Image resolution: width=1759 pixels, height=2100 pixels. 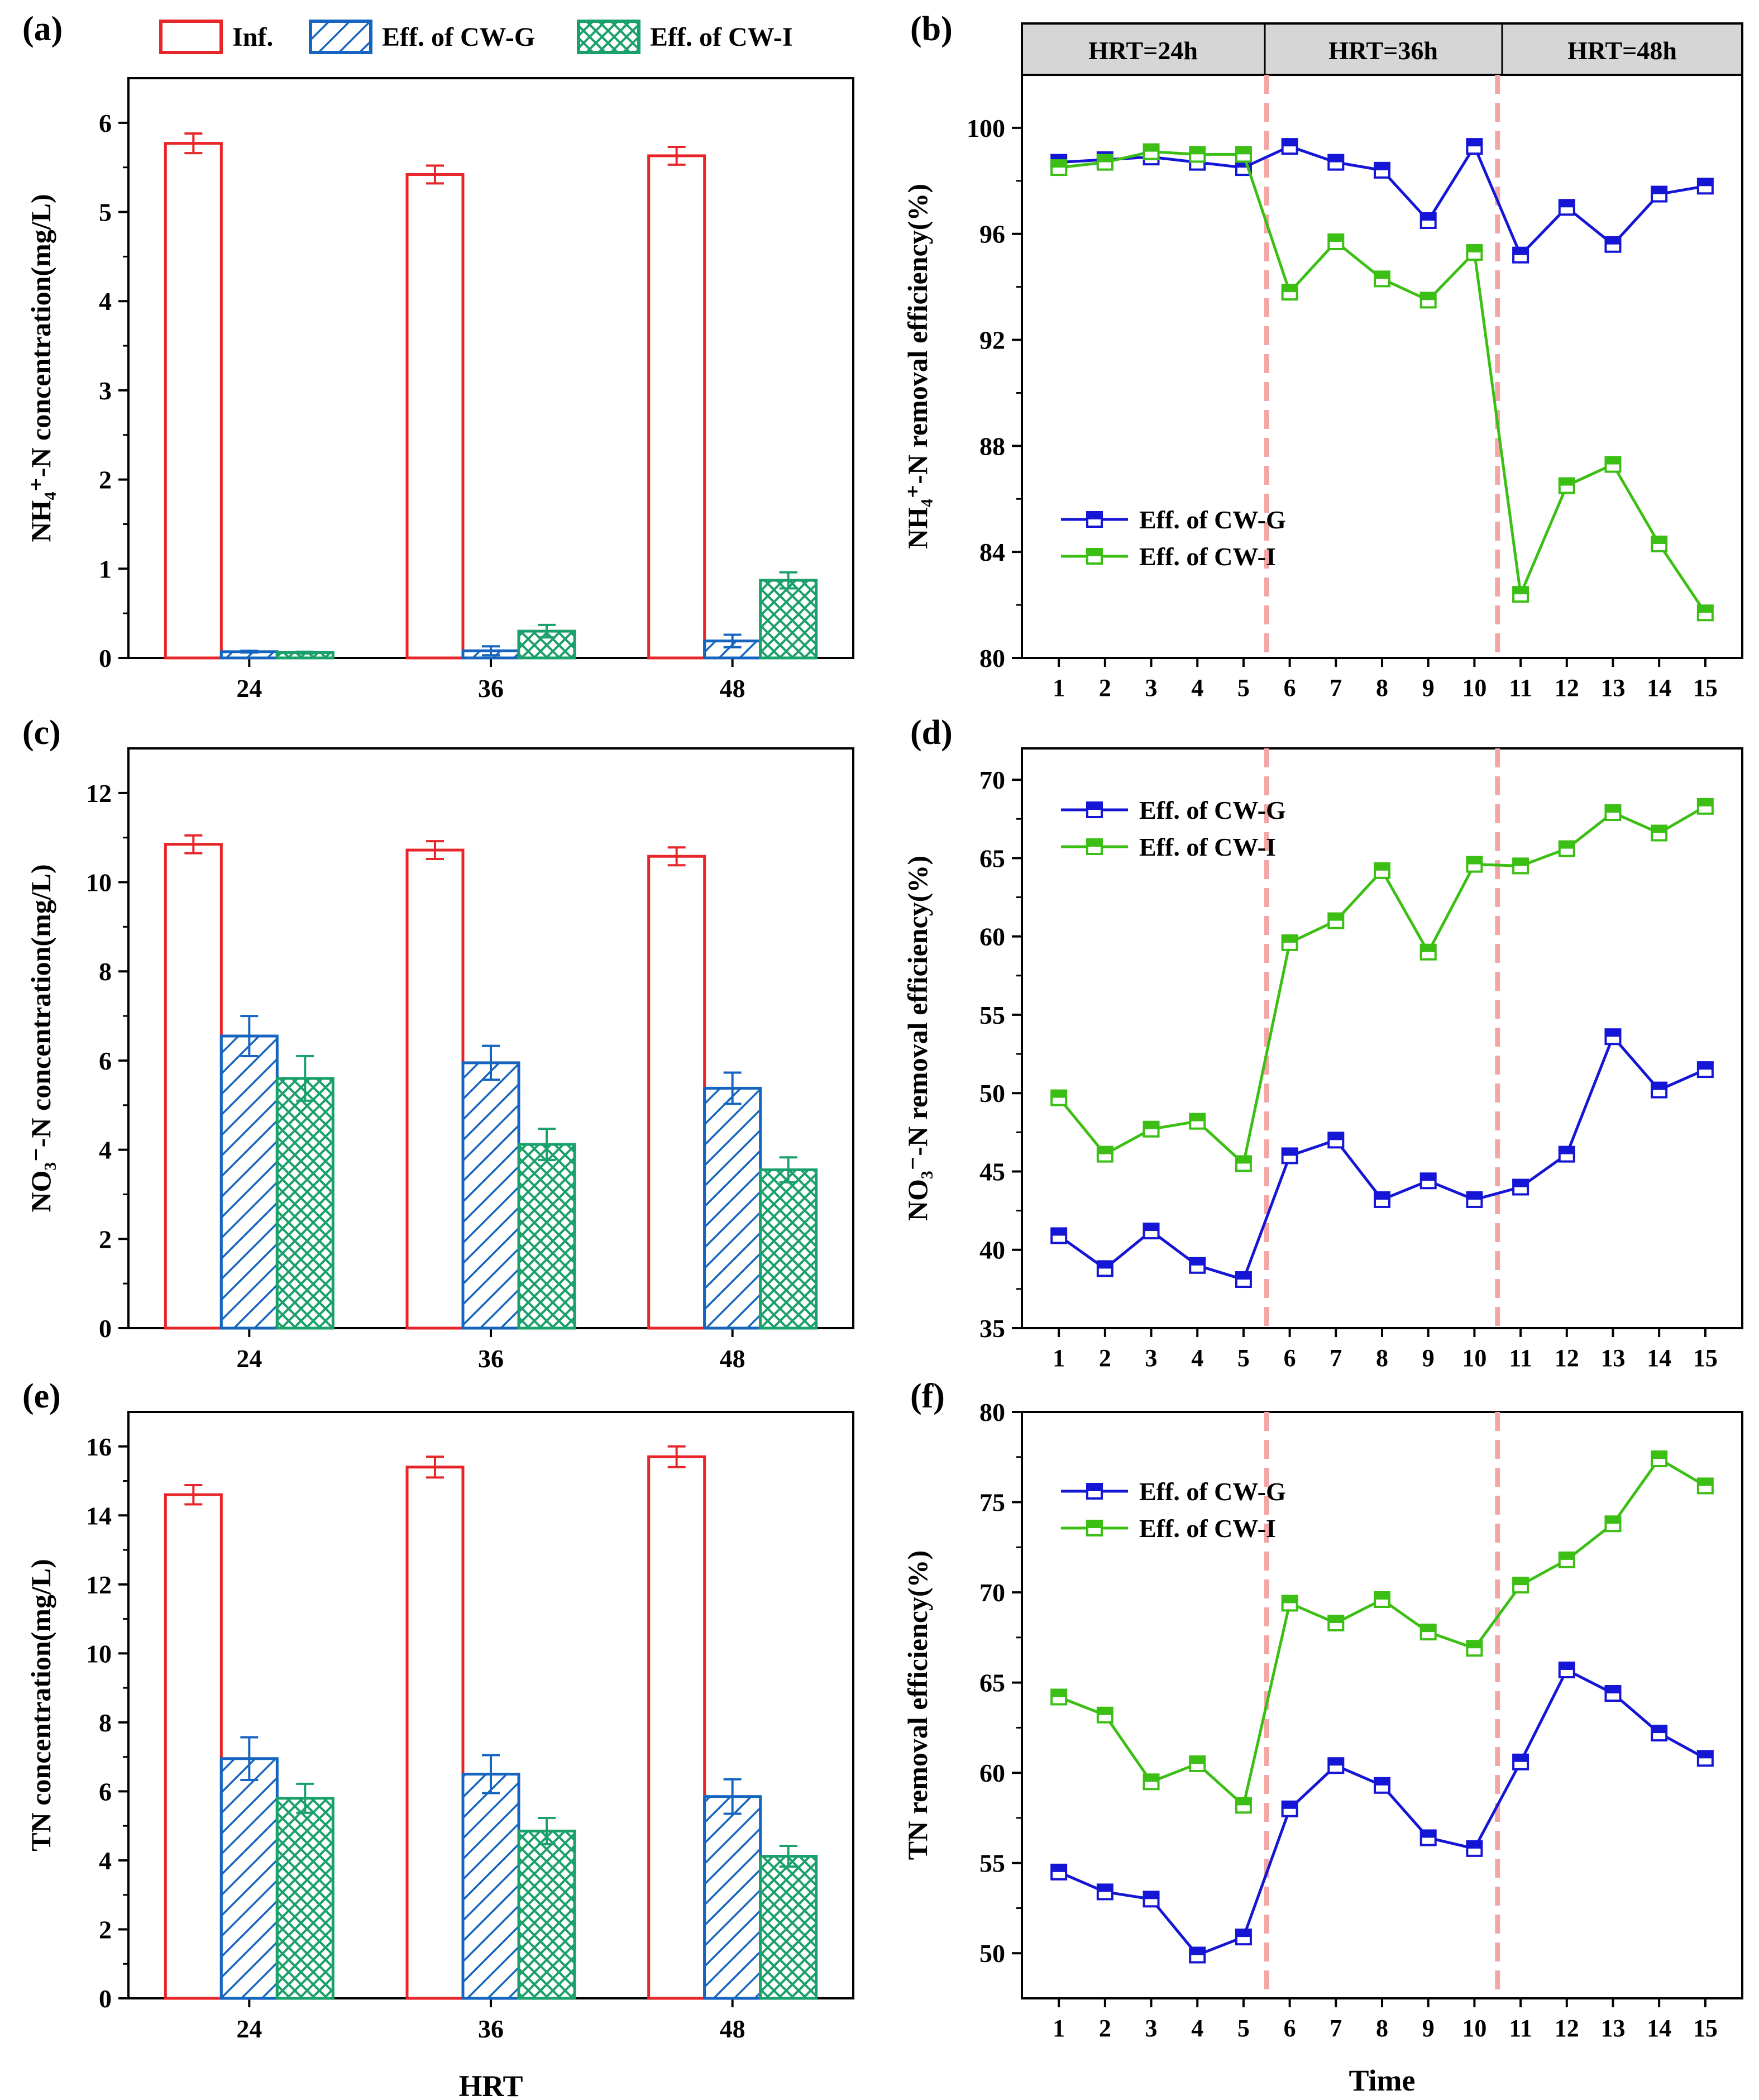 What do you see at coordinates (191, 37) in the screenshot?
I see `legend-swatch-inf` at bounding box center [191, 37].